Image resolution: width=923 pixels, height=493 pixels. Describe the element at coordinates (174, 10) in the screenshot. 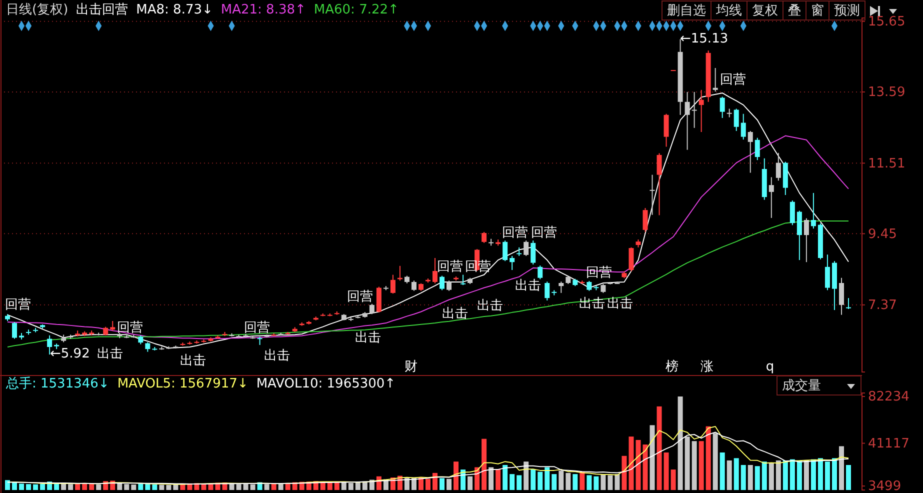

I see `text: MA8: 8.73↓` at that location.